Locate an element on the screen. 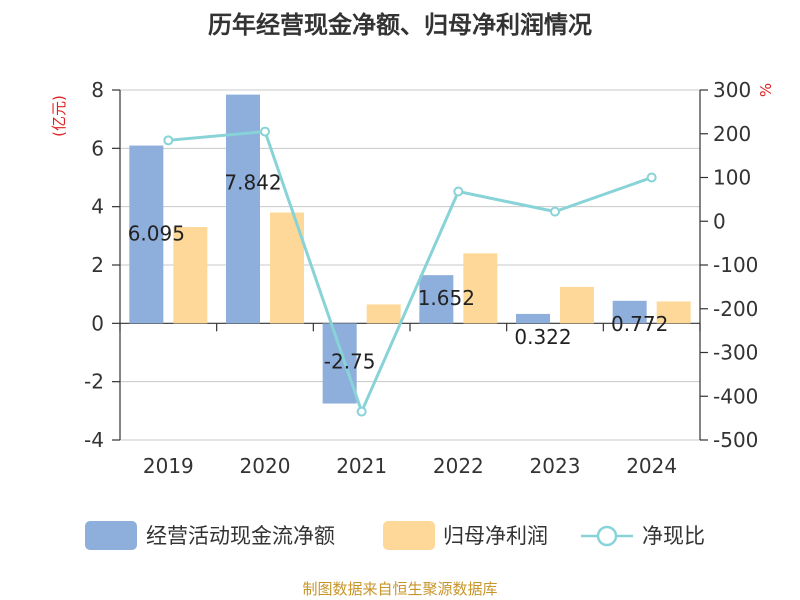 This screenshot has width=800, height=600. bar-data-label: 0.772 is located at coordinates (639, 324).